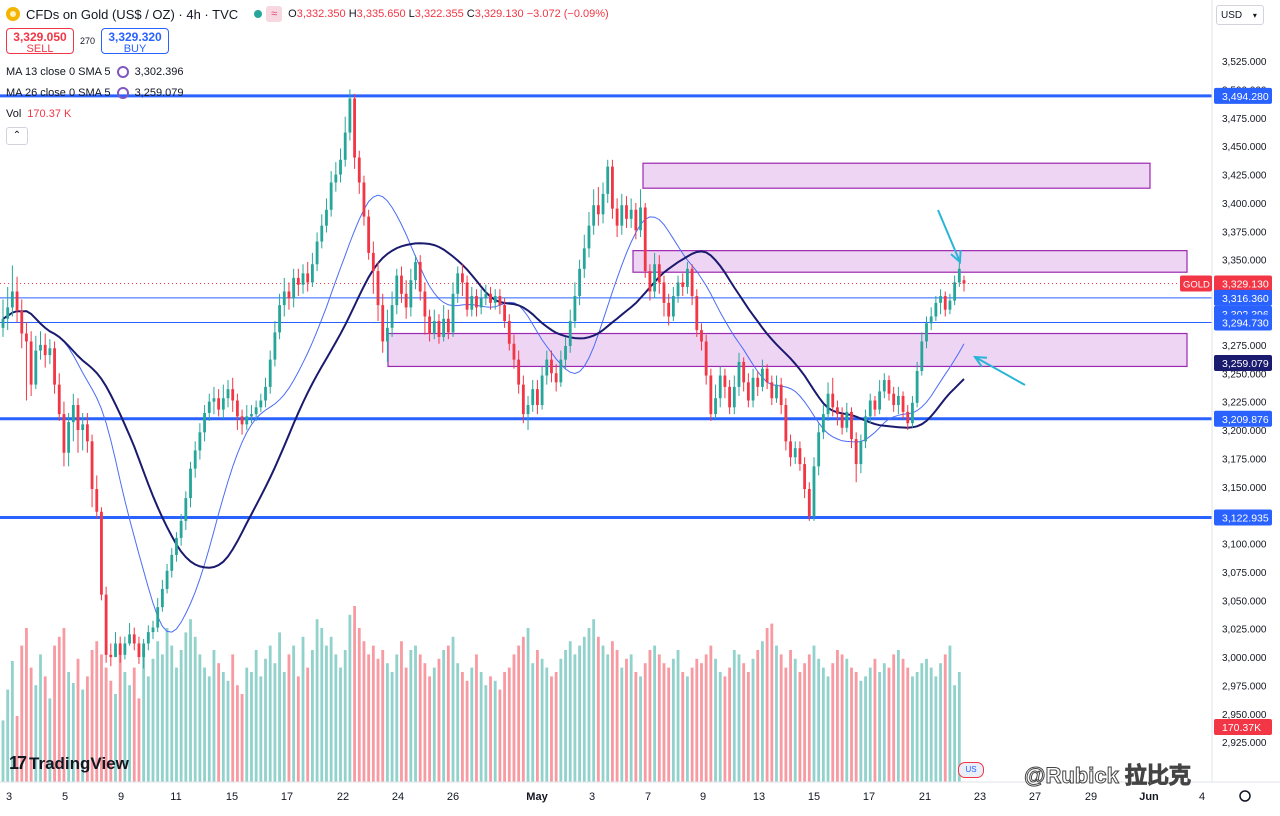  What do you see at coordinates (95, 93) in the screenshot?
I see `legend-ma26: MA 26 close 0 SMA 5 3,259.079` at bounding box center [95, 93].